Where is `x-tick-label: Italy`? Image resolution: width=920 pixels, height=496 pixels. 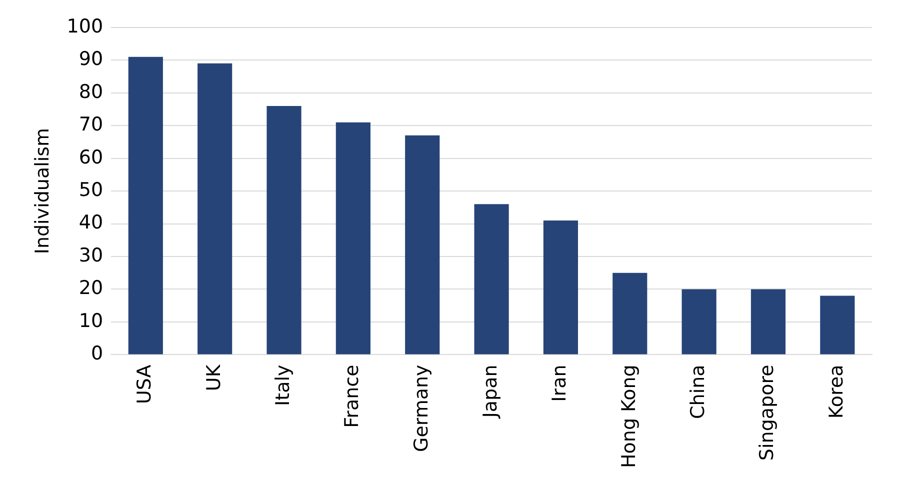 x-tick-label: Italy is located at coordinates (283, 385).